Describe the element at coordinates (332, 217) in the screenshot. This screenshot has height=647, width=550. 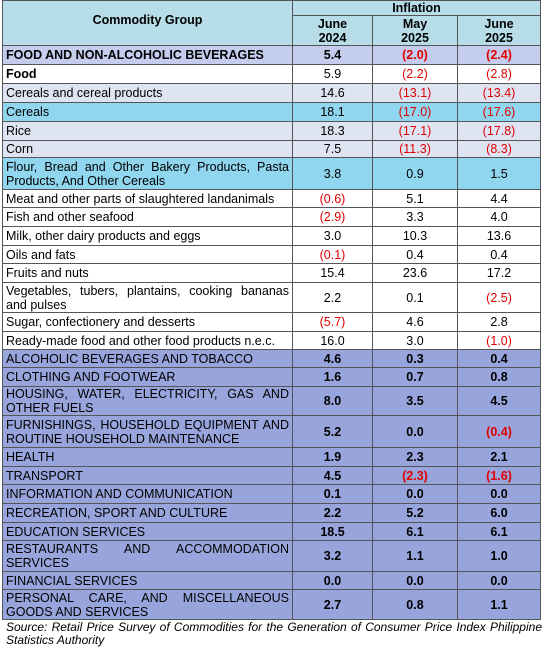
I see `value-cell: (2.9)` at that location.